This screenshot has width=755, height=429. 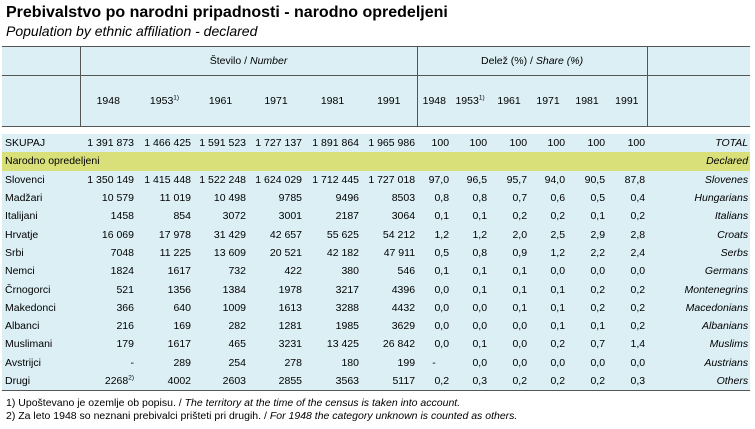 What do you see at coordinates (347, 289) in the screenshot?
I see `number-value: 3217` at bounding box center [347, 289].